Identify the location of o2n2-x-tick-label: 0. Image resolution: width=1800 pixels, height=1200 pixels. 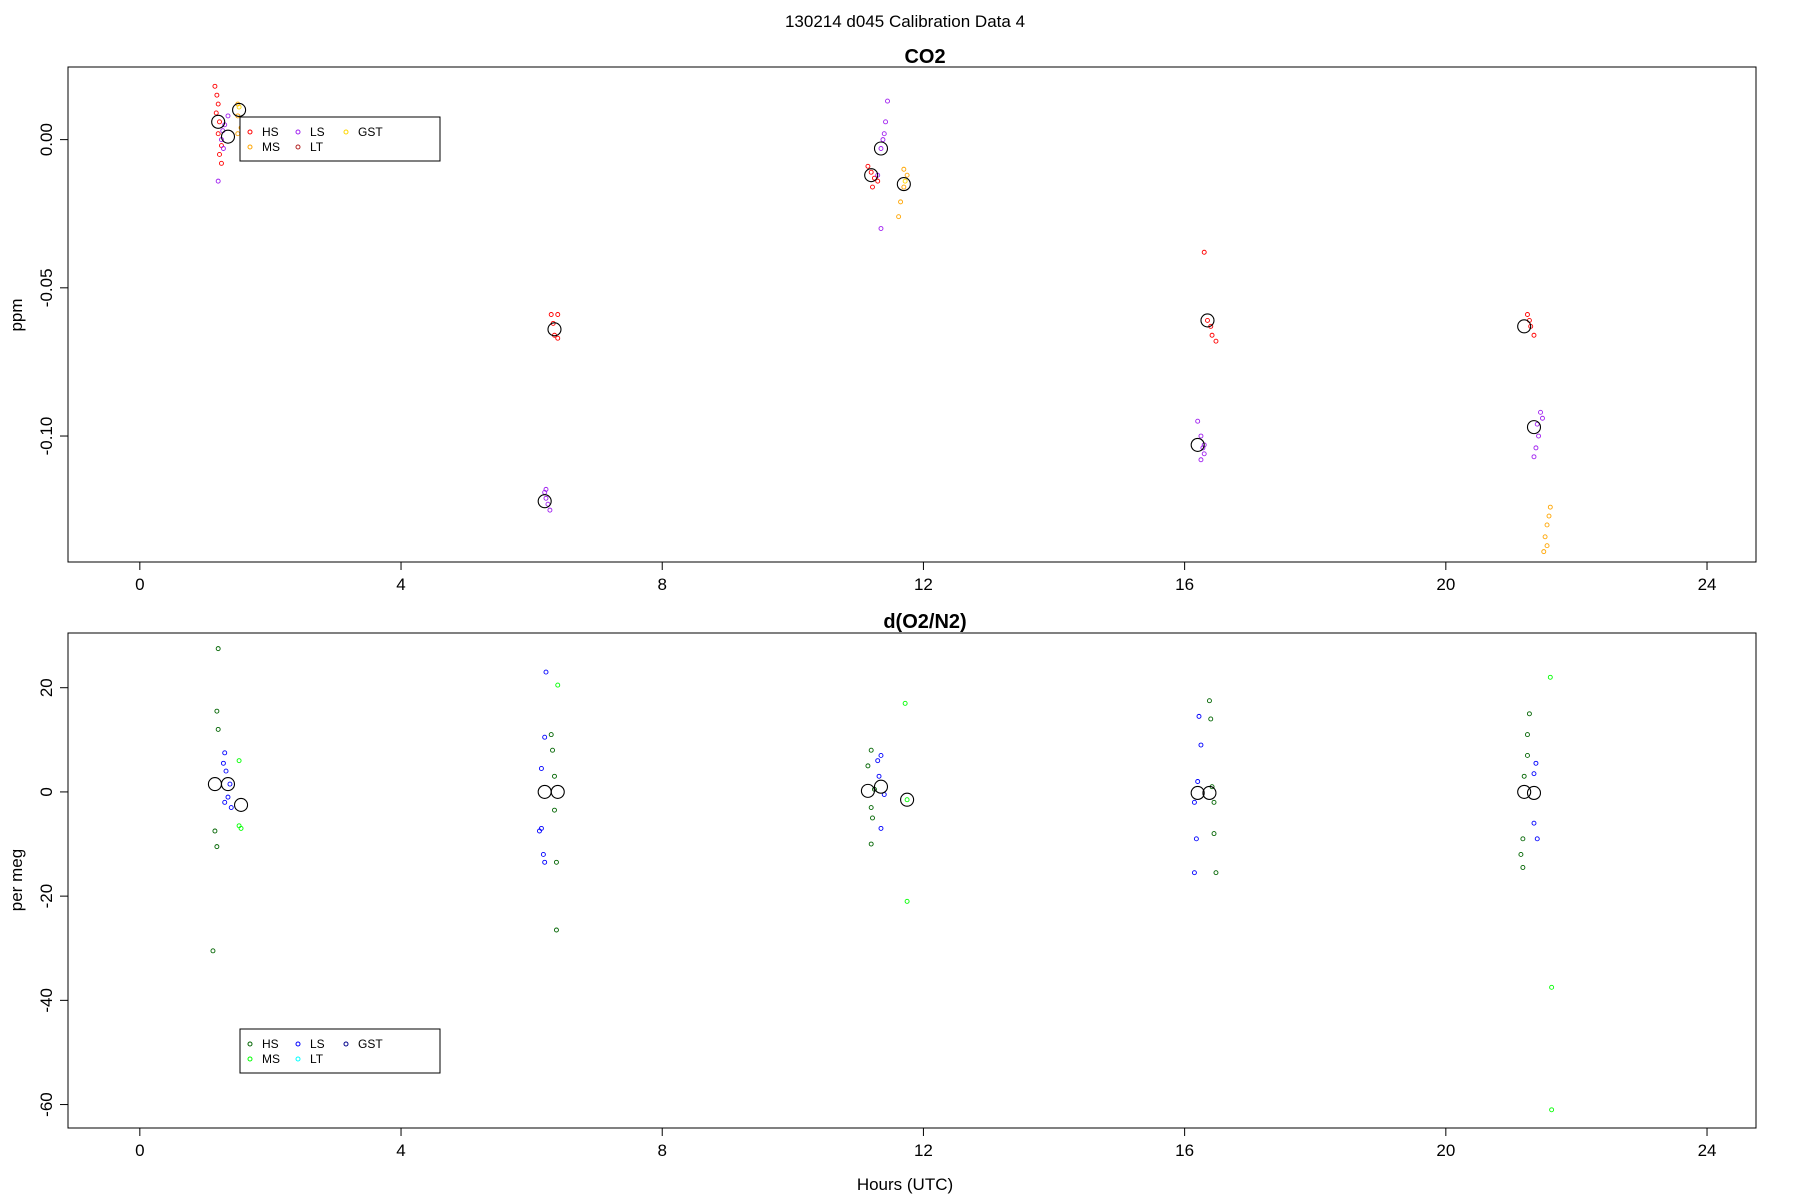
(139, 1150).